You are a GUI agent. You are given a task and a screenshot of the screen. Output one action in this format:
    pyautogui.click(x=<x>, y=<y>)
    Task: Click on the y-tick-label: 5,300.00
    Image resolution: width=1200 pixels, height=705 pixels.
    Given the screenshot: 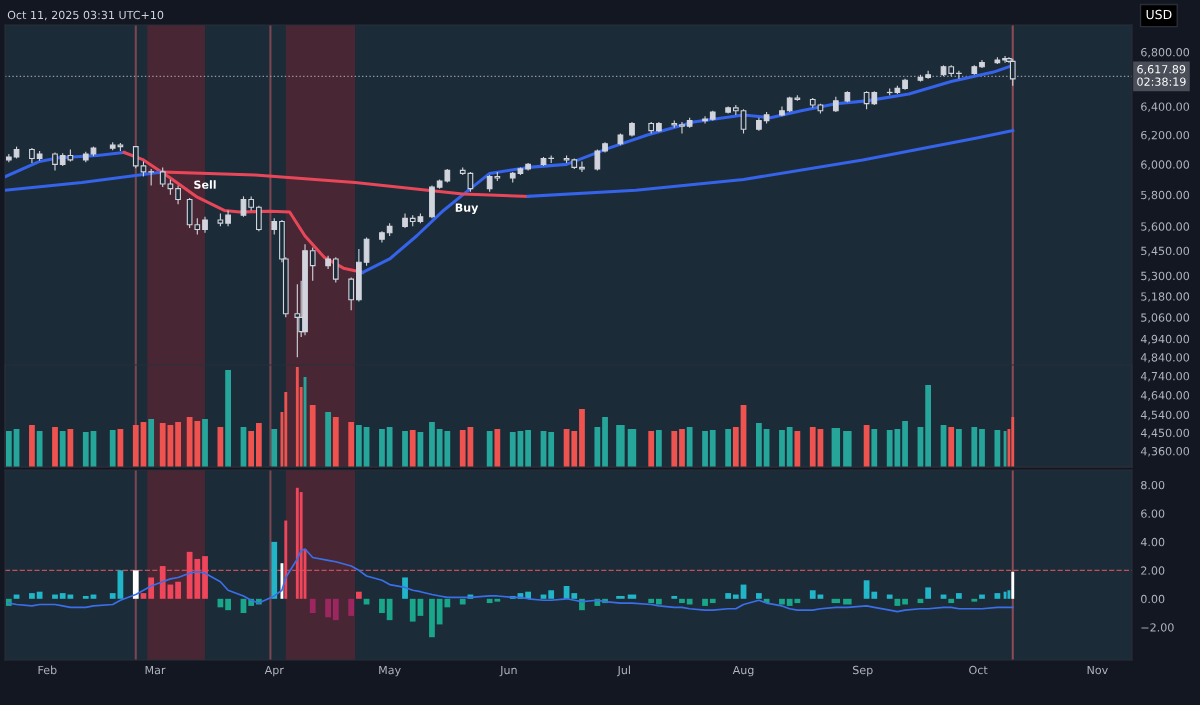 What is the action you would take?
    pyautogui.click(x=1165, y=276)
    